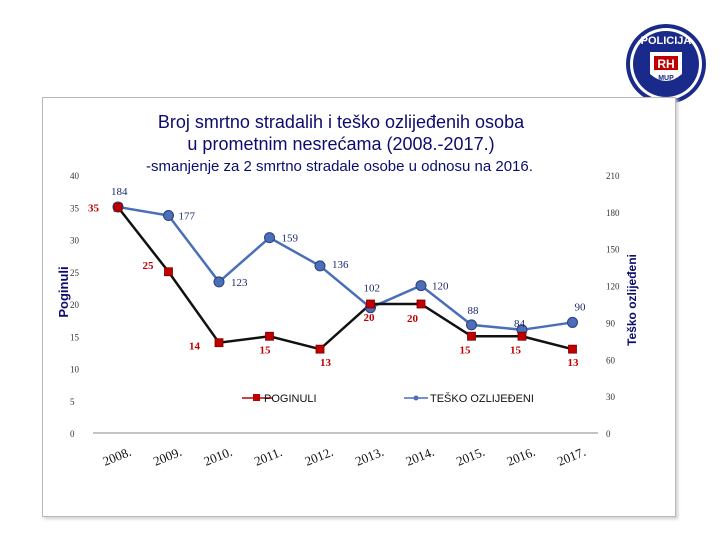 The width and height of the screenshot is (720, 540). Describe the element at coordinates (75, 176) in the screenshot. I see `y-tick-label: 40` at that location.